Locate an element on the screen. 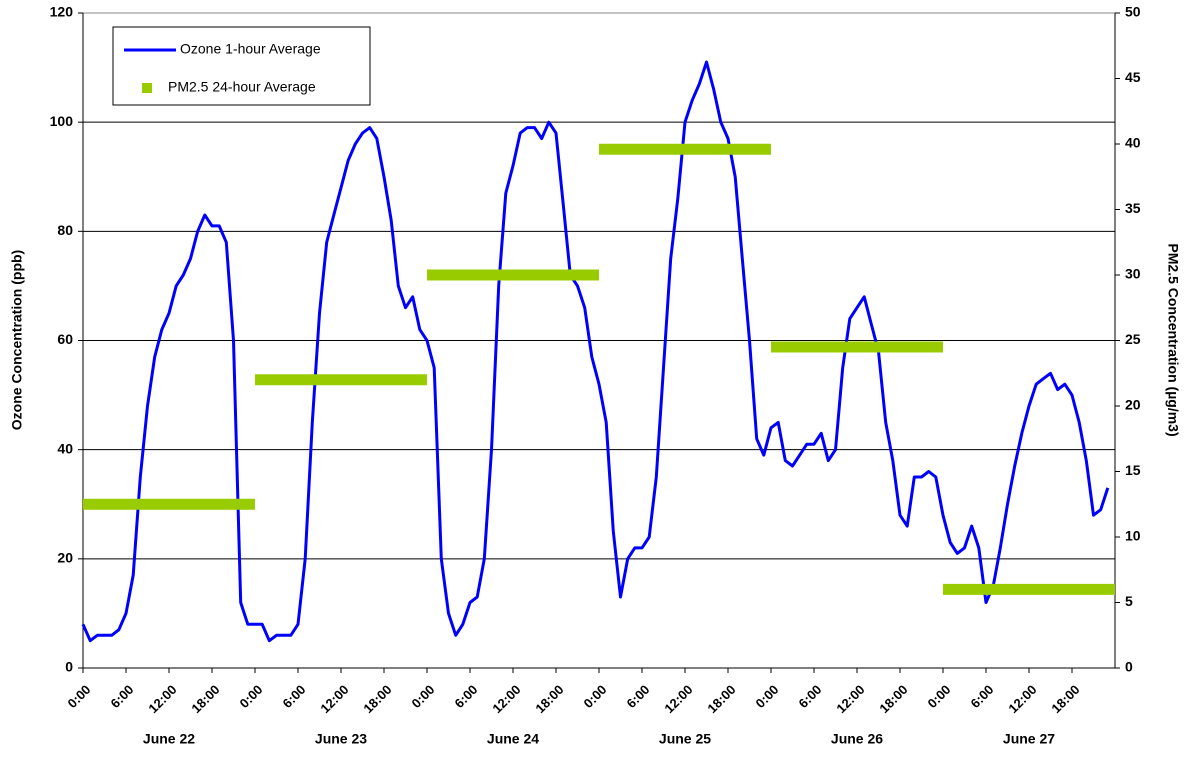 The height and width of the screenshot is (783, 1190). y2-axis-title: PM2.5 Concentration (µg/m3) is located at coordinates (1173, 339).